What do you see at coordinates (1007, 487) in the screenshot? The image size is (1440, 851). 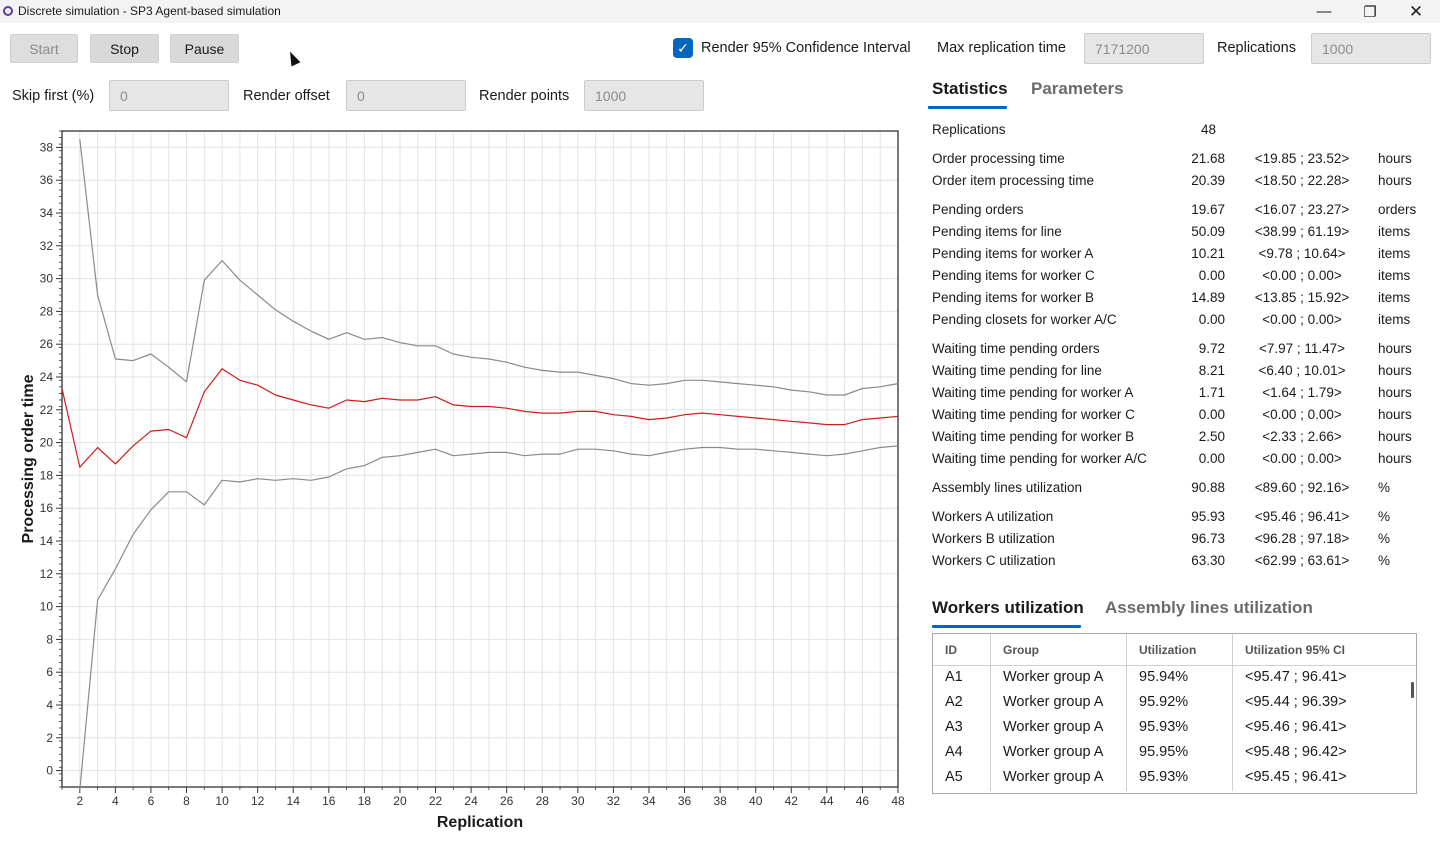 I see `stat-name: Assembly lines utilization` at bounding box center [1007, 487].